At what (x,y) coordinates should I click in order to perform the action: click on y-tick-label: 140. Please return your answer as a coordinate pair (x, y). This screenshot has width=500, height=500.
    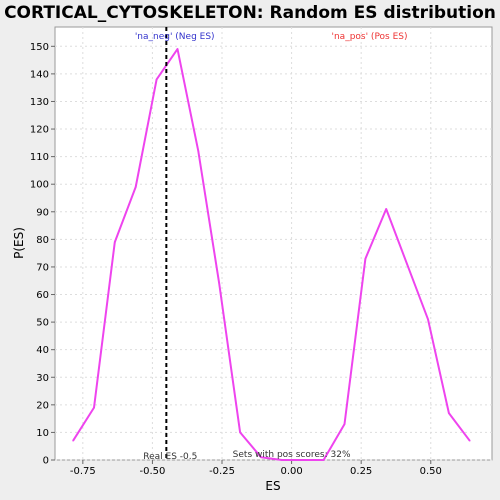
    Looking at the image, I should click on (39, 74).